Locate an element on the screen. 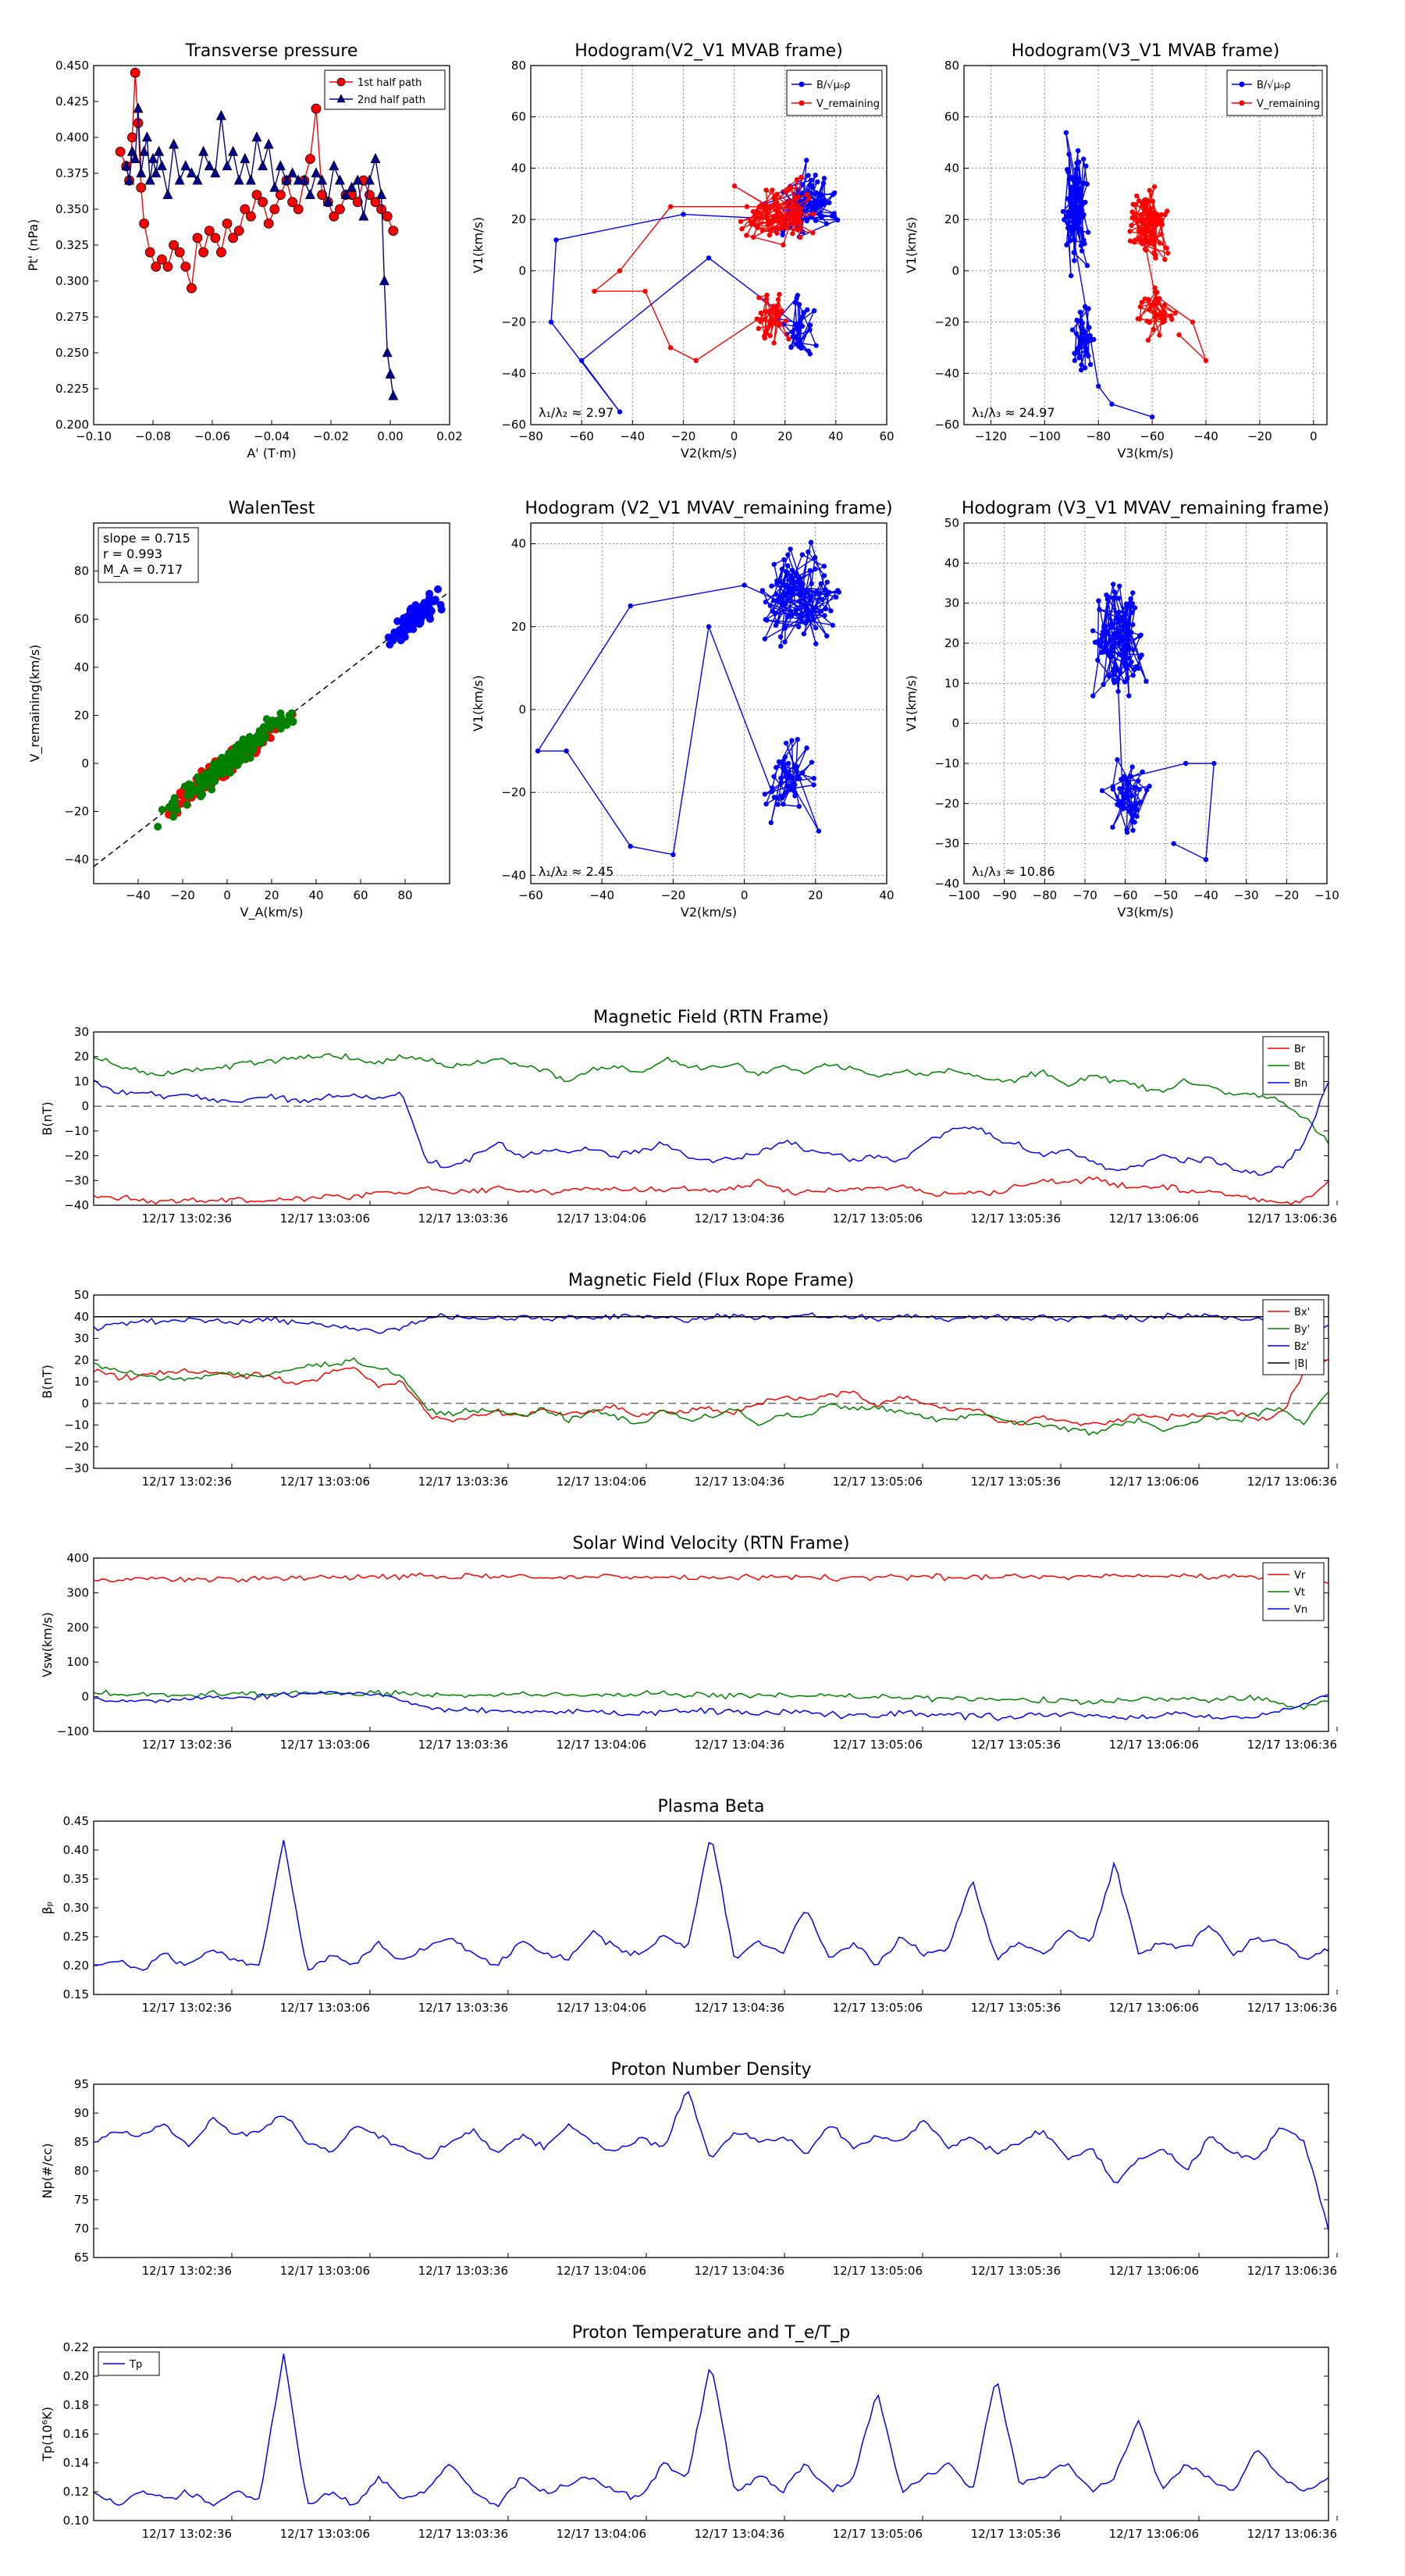 This screenshot has height=2576, width=1405. x-tick-label: 12/17 13:04:06 is located at coordinates (602, 1219).